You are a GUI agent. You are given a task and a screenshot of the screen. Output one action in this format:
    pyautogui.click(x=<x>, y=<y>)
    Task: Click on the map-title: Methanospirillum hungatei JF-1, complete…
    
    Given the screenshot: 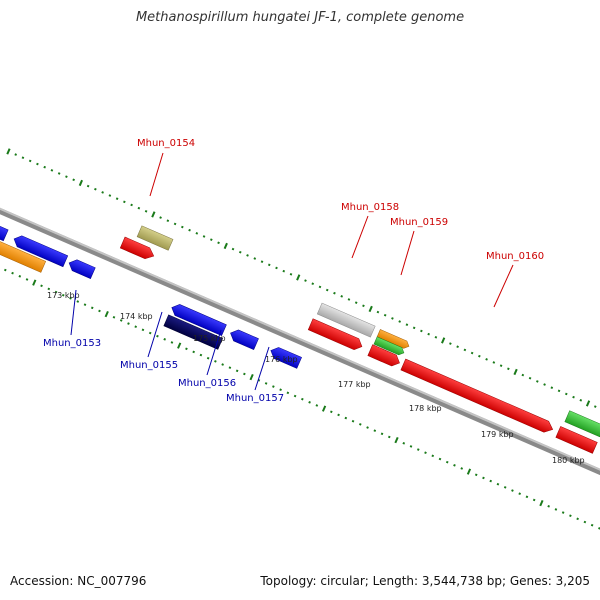 What is the action you would take?
    pyautogui.click(x=300, y=17)
    